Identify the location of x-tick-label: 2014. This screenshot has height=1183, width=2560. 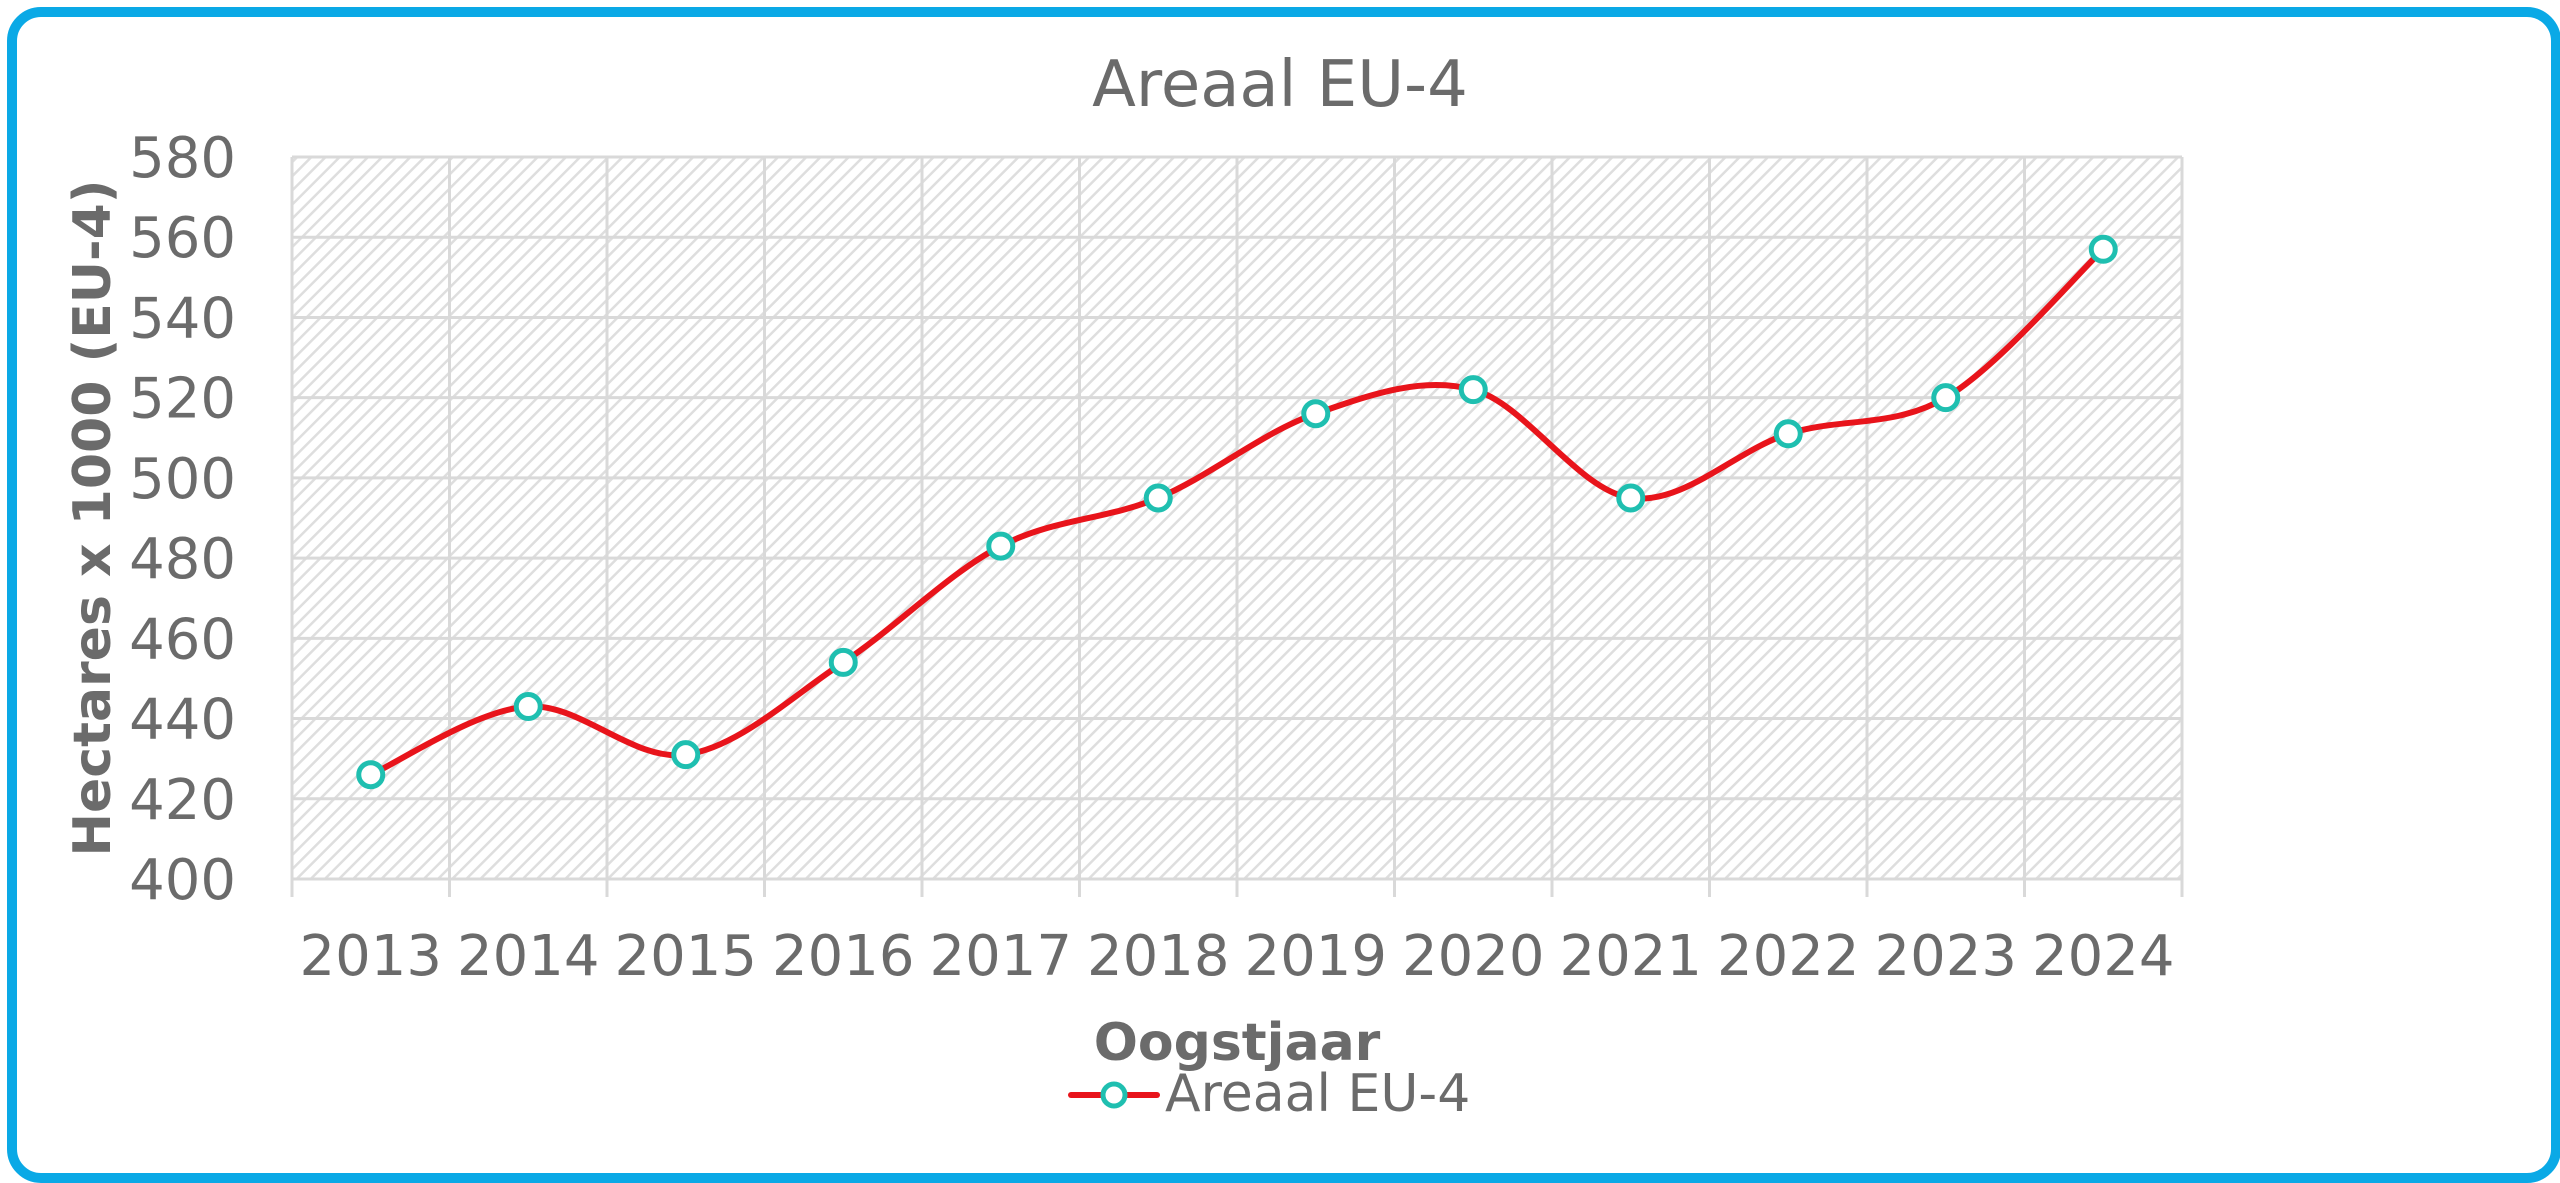
(528, 956).